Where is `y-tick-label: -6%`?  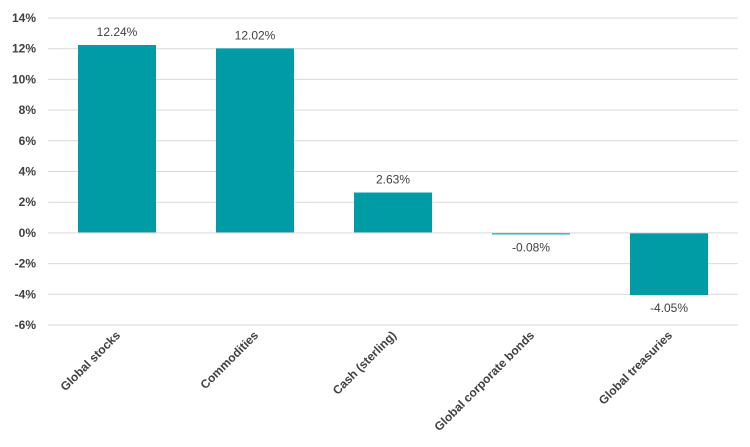
y-tick-label: -6% is located at coordinates (26, 325).